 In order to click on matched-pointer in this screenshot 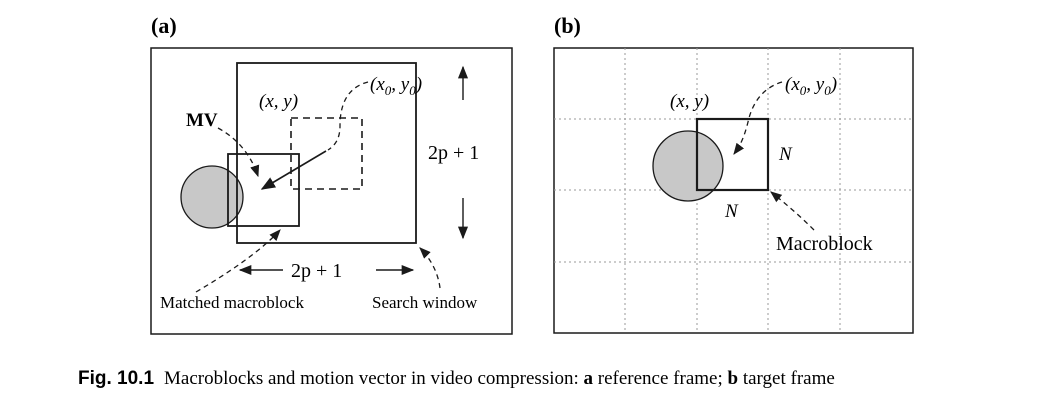, I will do `click(238, 261)`.